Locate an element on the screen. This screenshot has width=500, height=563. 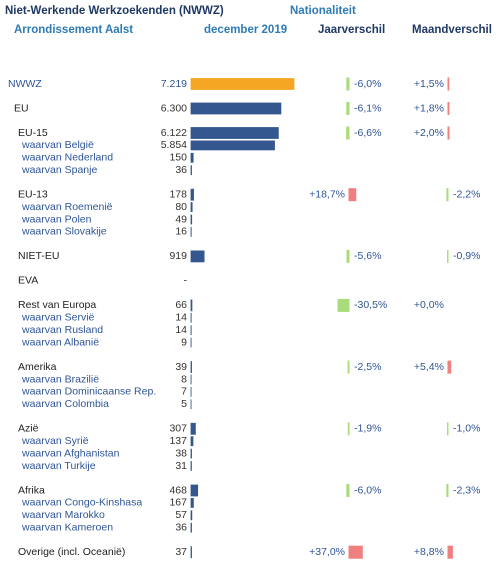
row-label: waarvan Afghanistan is located at coordinates (70, 453).